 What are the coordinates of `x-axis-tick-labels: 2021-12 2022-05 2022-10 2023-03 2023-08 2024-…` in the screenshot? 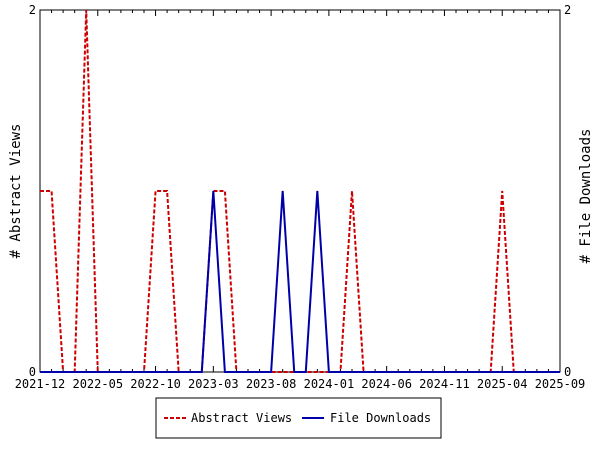 It's located at (300, 384).